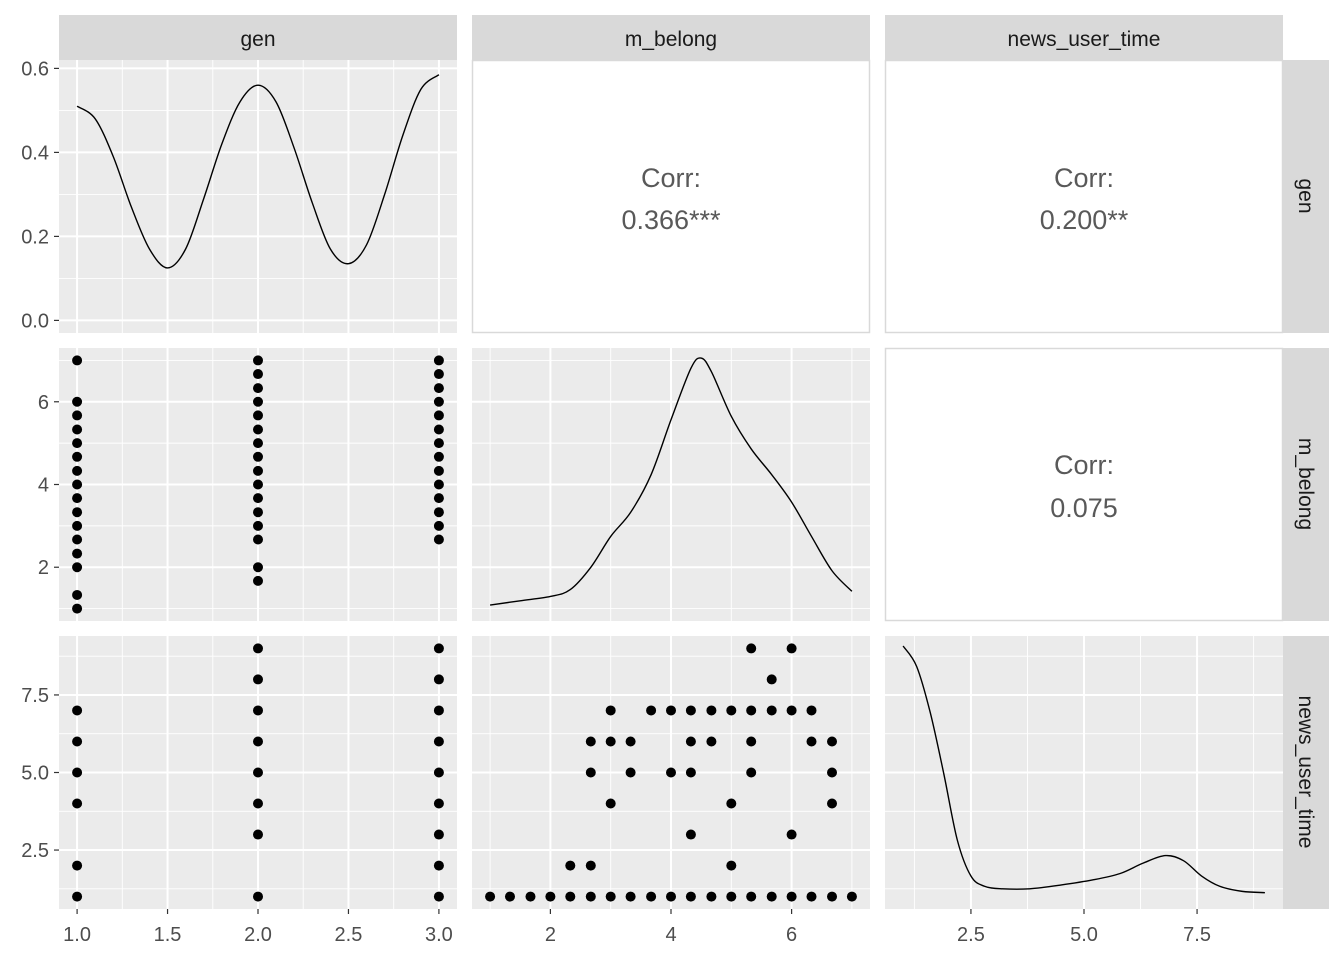 This screenshot has height=960, width=1344. I want to click on strip-col-gen, so click(258, 37).